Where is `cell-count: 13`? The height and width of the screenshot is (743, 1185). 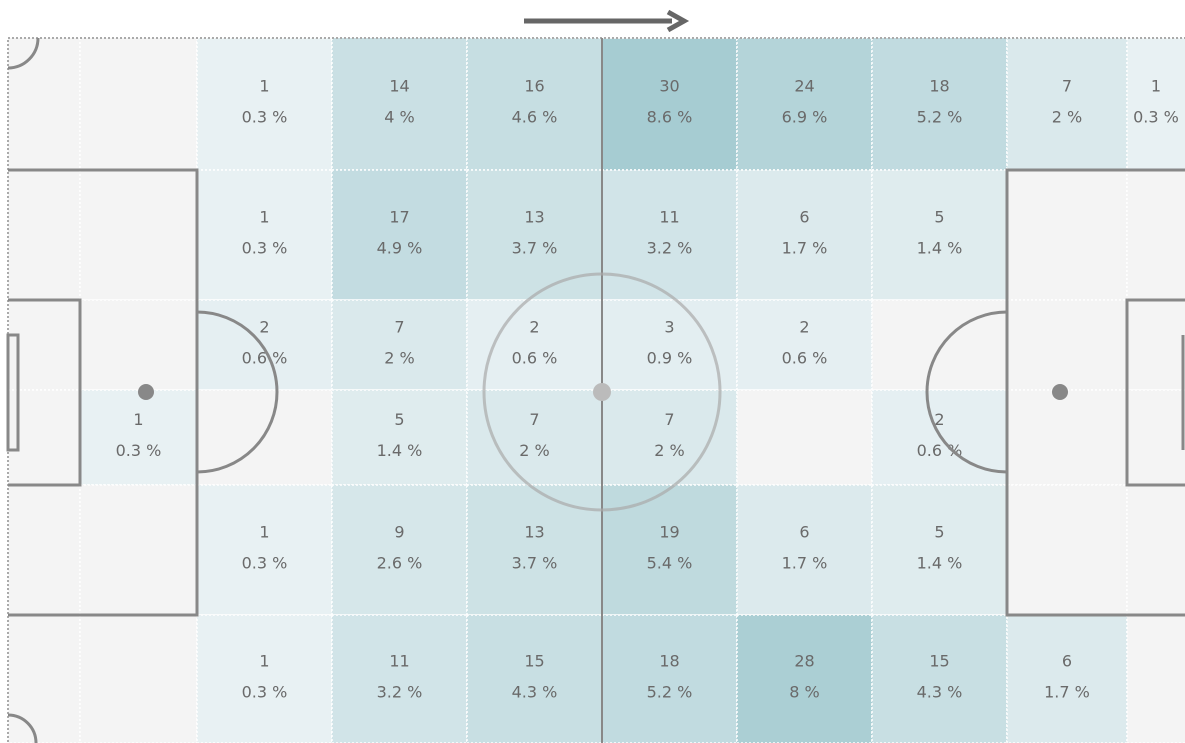 cell-count: 13 is located at coordinates (534, 217).